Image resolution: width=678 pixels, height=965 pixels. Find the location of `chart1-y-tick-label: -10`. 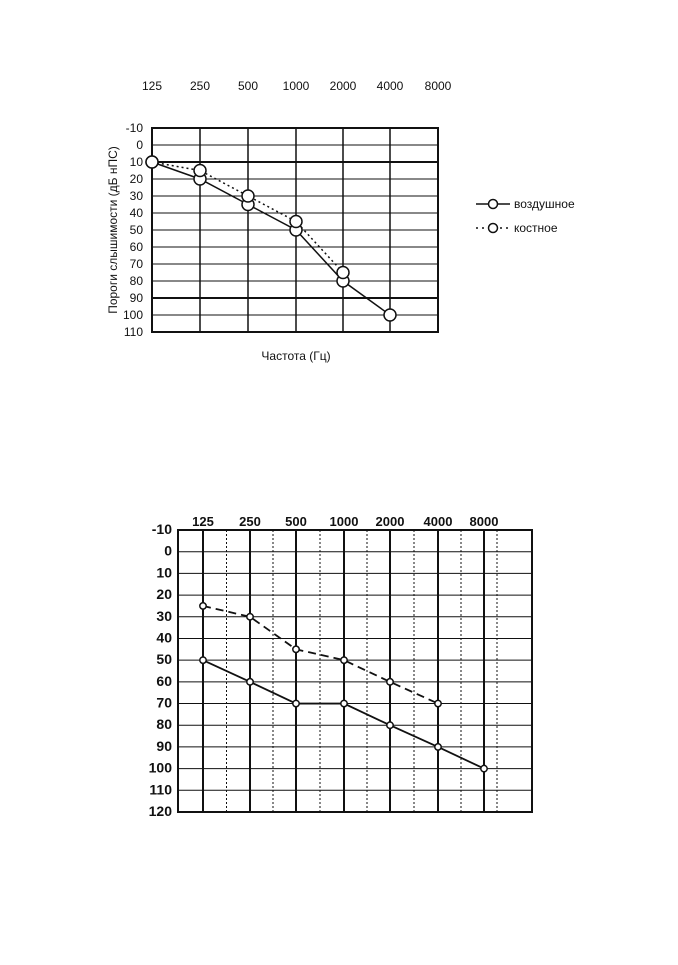

chart1-y-tick-label: -10 is located at coordinates (135, 128).